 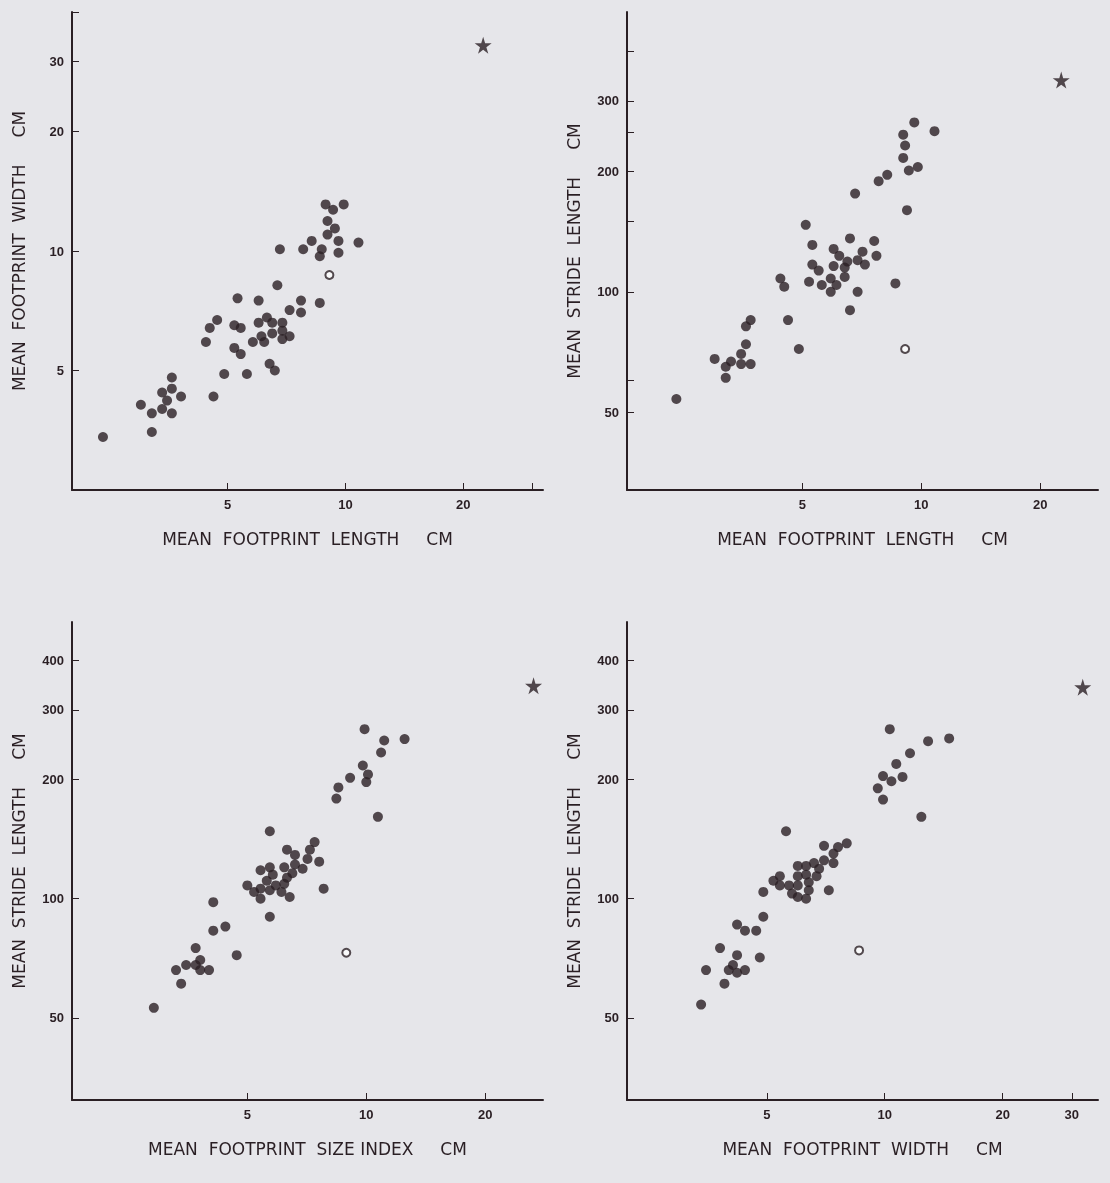 What do you see at coordinates (56, 62) in the screenshot?
I see `y-tick-label: 30` at bounding box center [56, 62].